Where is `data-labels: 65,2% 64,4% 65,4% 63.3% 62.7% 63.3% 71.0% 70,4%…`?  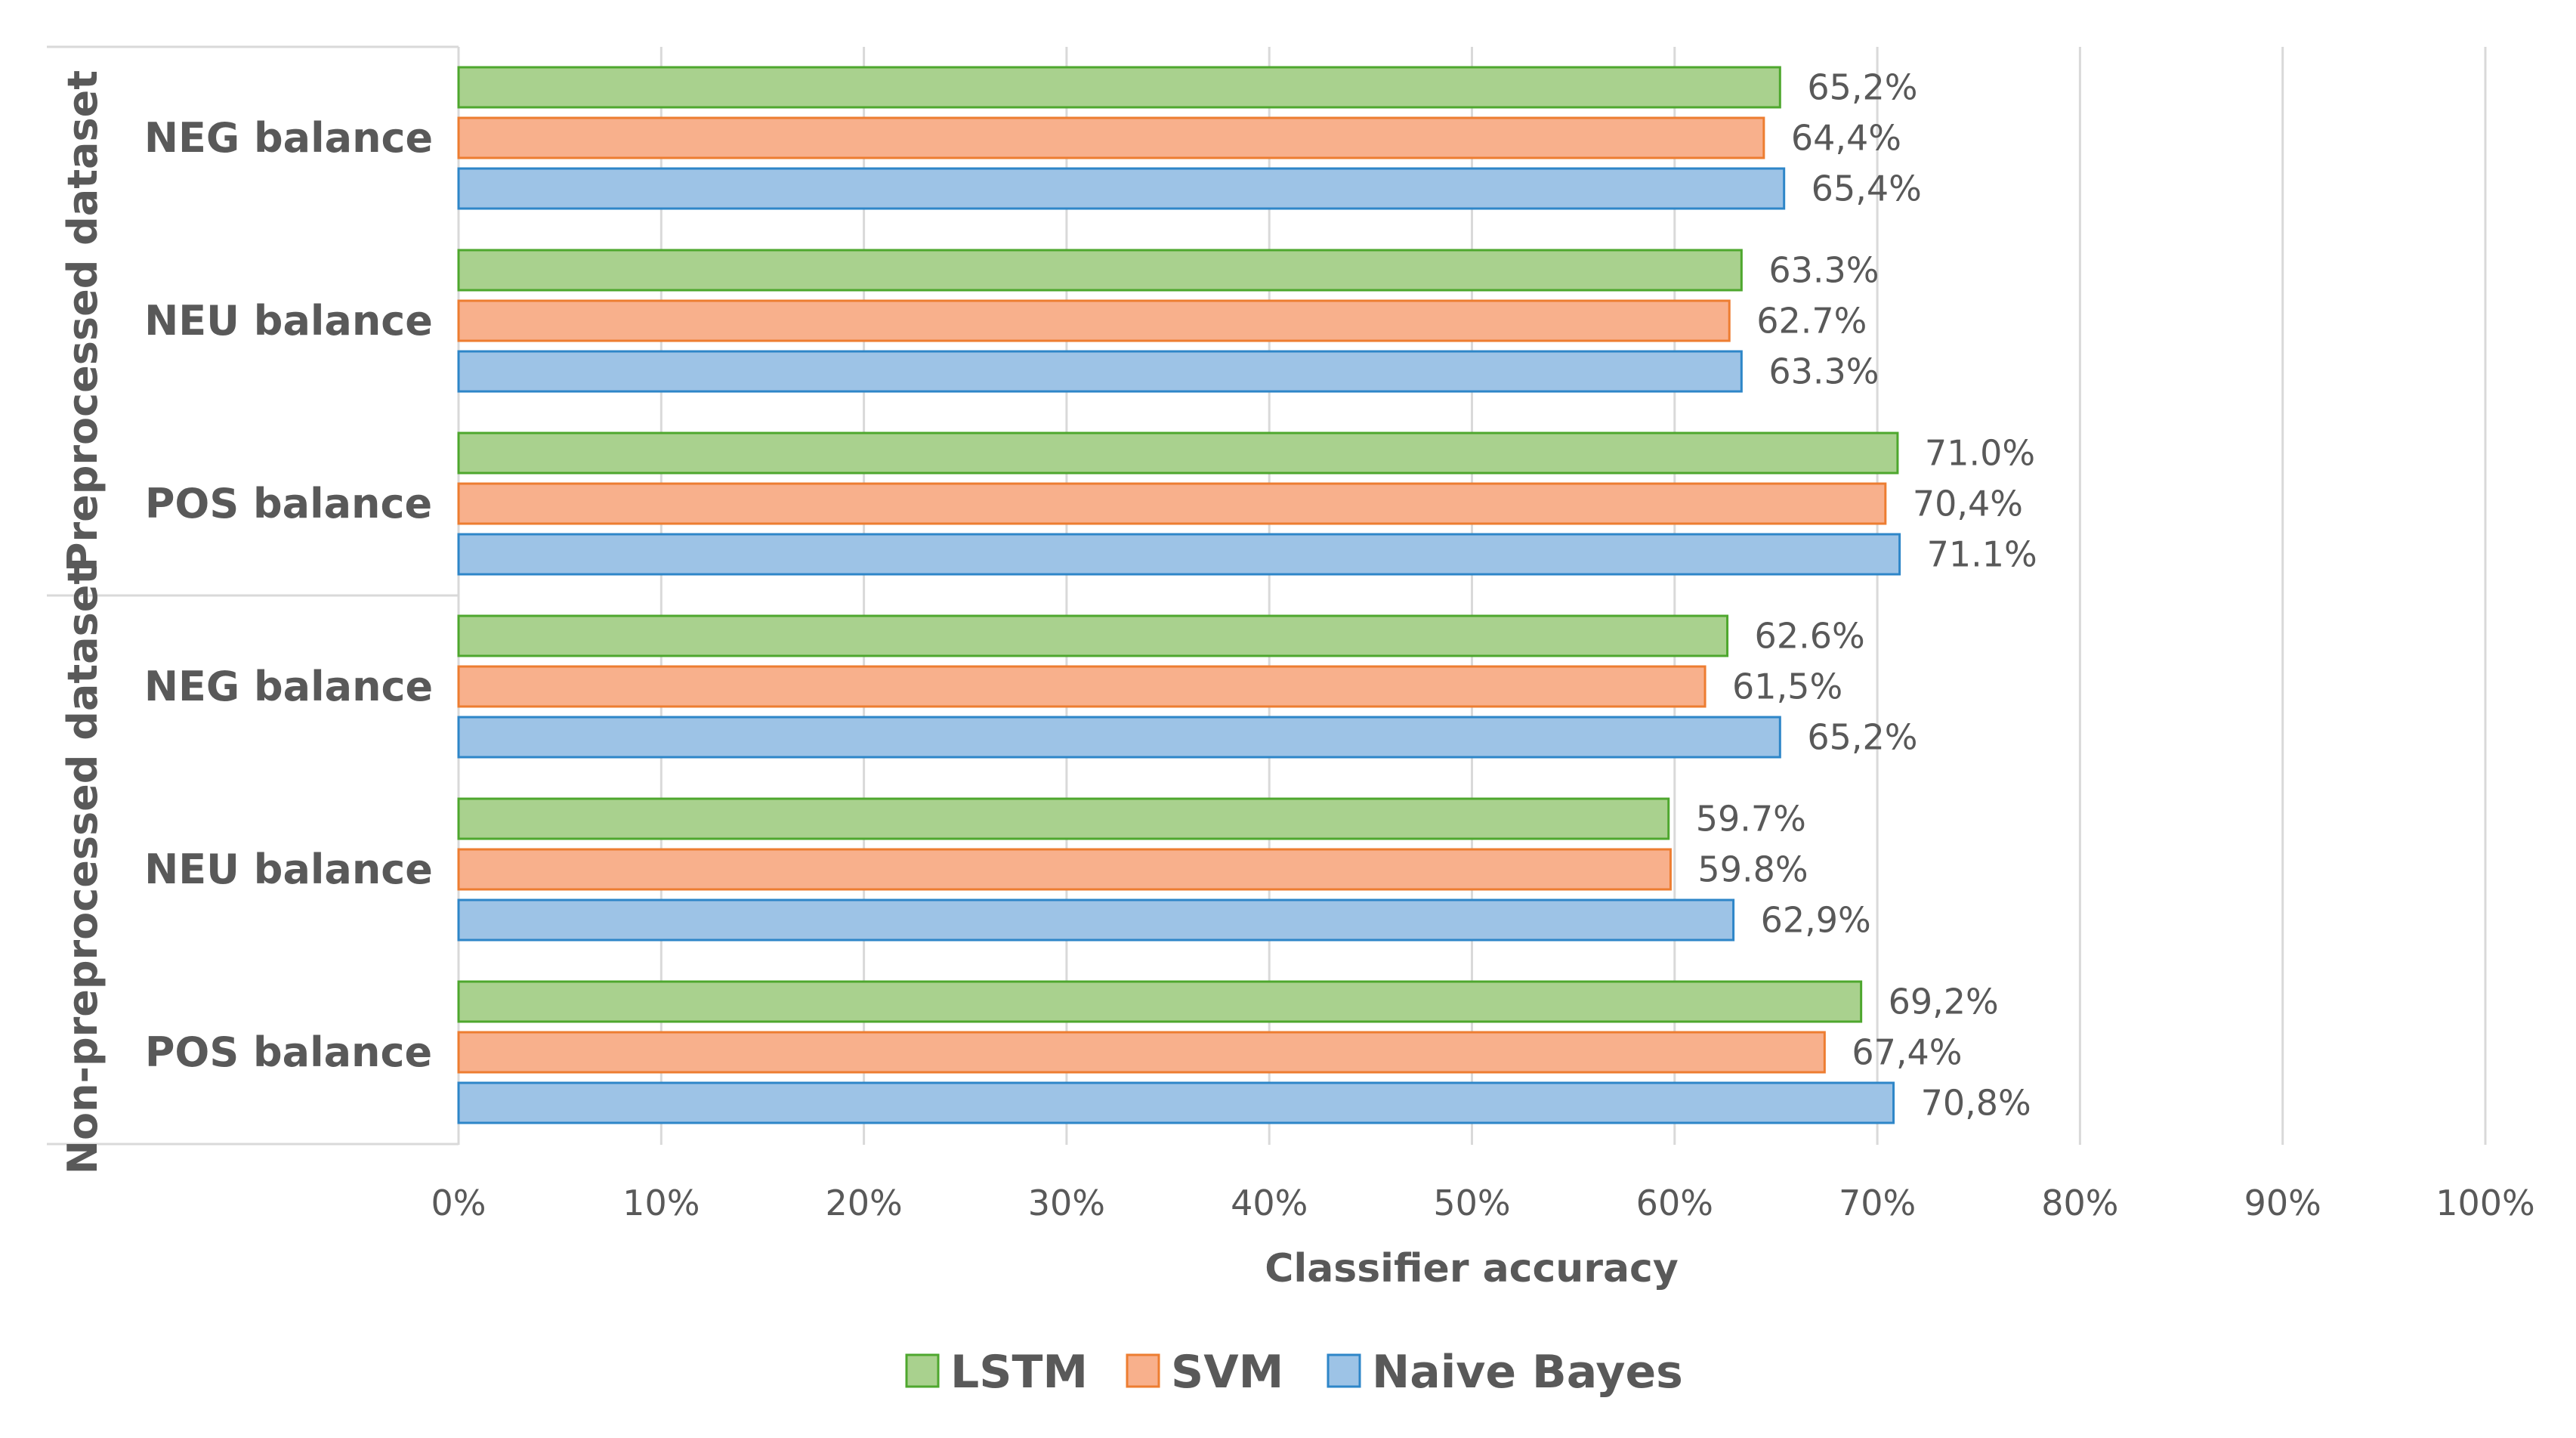 data-labels: 65,2% 64,4% 65,4% 63.3% 62.7% 63.3% 71.0% 70,4%… is located at coordinates (1866, 595).